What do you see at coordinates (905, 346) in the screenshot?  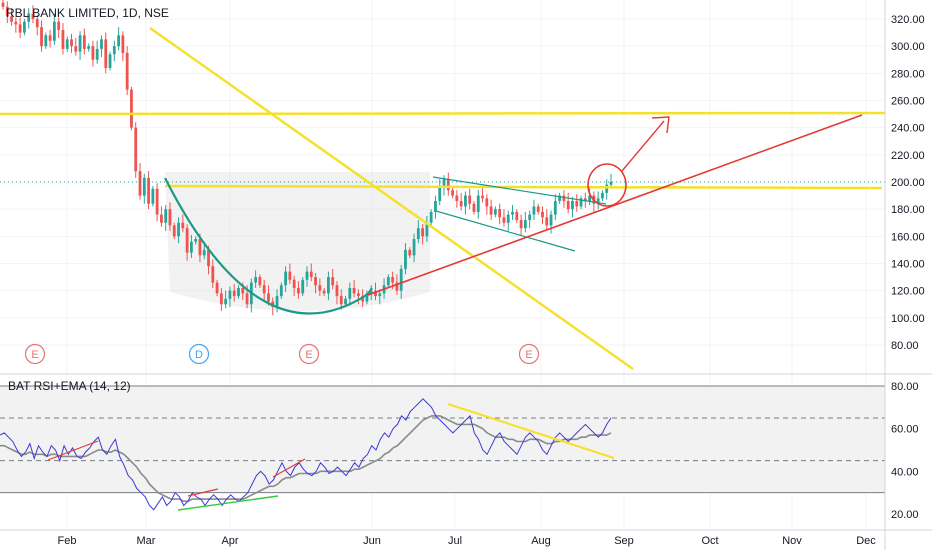 I see `price-tick-label-12: 80.00` at bounding box center [905, 346].